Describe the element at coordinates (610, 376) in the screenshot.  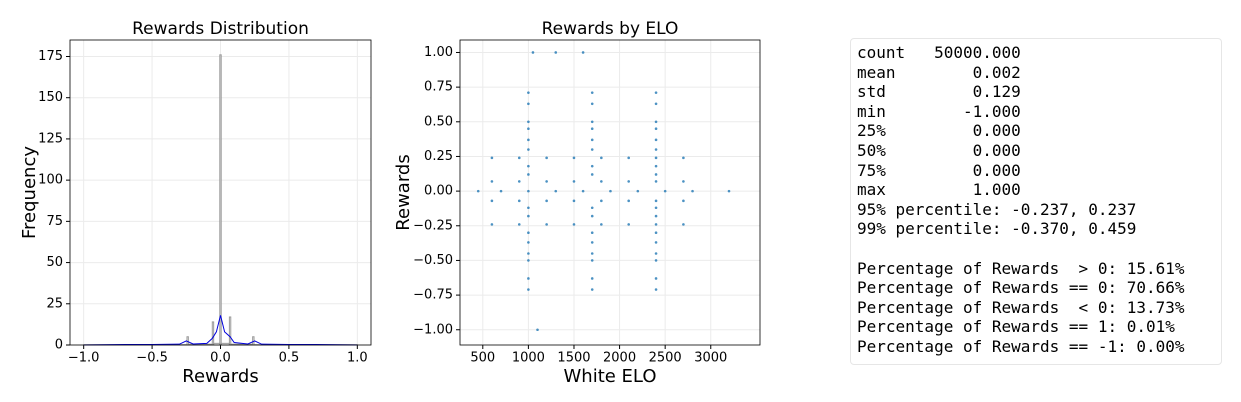
I see `x-axis-label: White ELO` at that location.